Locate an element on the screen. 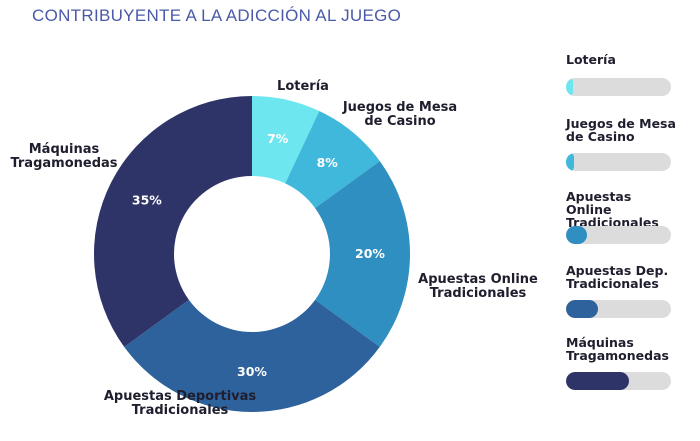 Image resolution: width=700 pixels, height=441 pixels. legend-item-2: Apuestas Online Tradicionales is located at coordinates (621, 216).